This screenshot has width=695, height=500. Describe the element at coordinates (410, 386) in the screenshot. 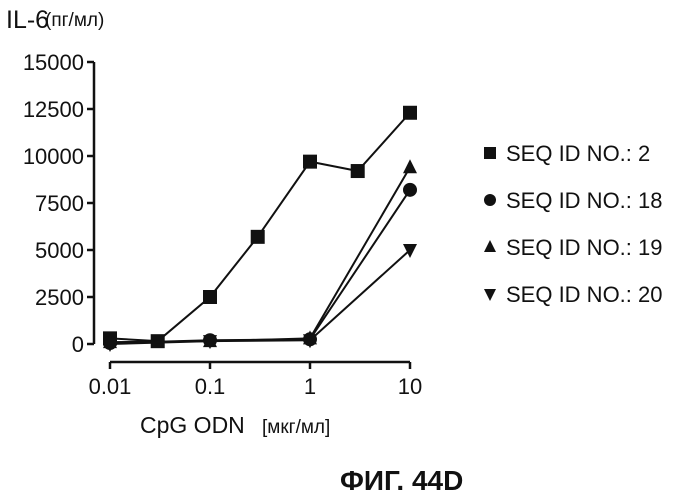

I see `x-tick-label: 10` at that location.